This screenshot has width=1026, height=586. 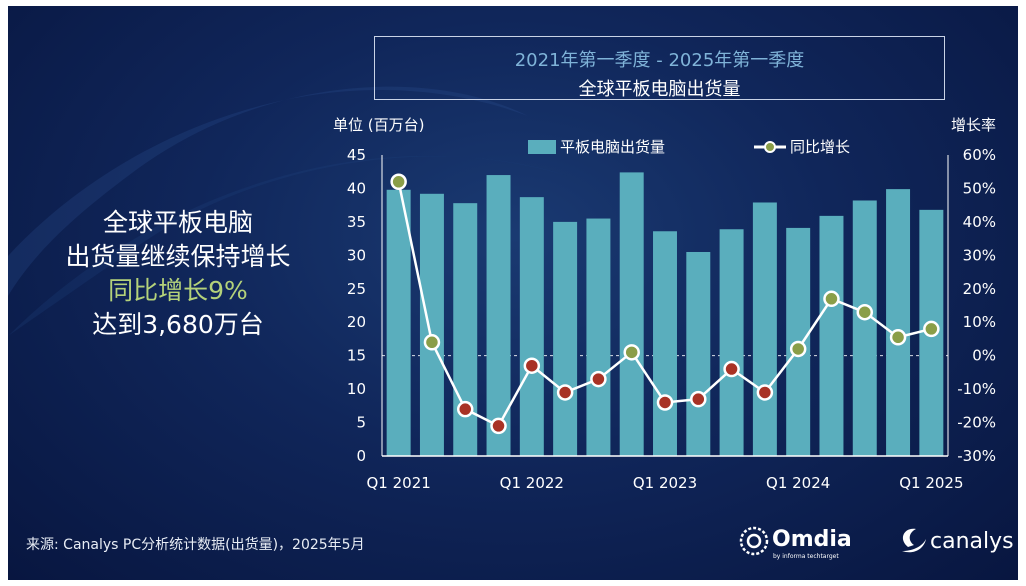 I want to click on legend: 平板电脑出货量 同比增长, so click(x=689, y=147).